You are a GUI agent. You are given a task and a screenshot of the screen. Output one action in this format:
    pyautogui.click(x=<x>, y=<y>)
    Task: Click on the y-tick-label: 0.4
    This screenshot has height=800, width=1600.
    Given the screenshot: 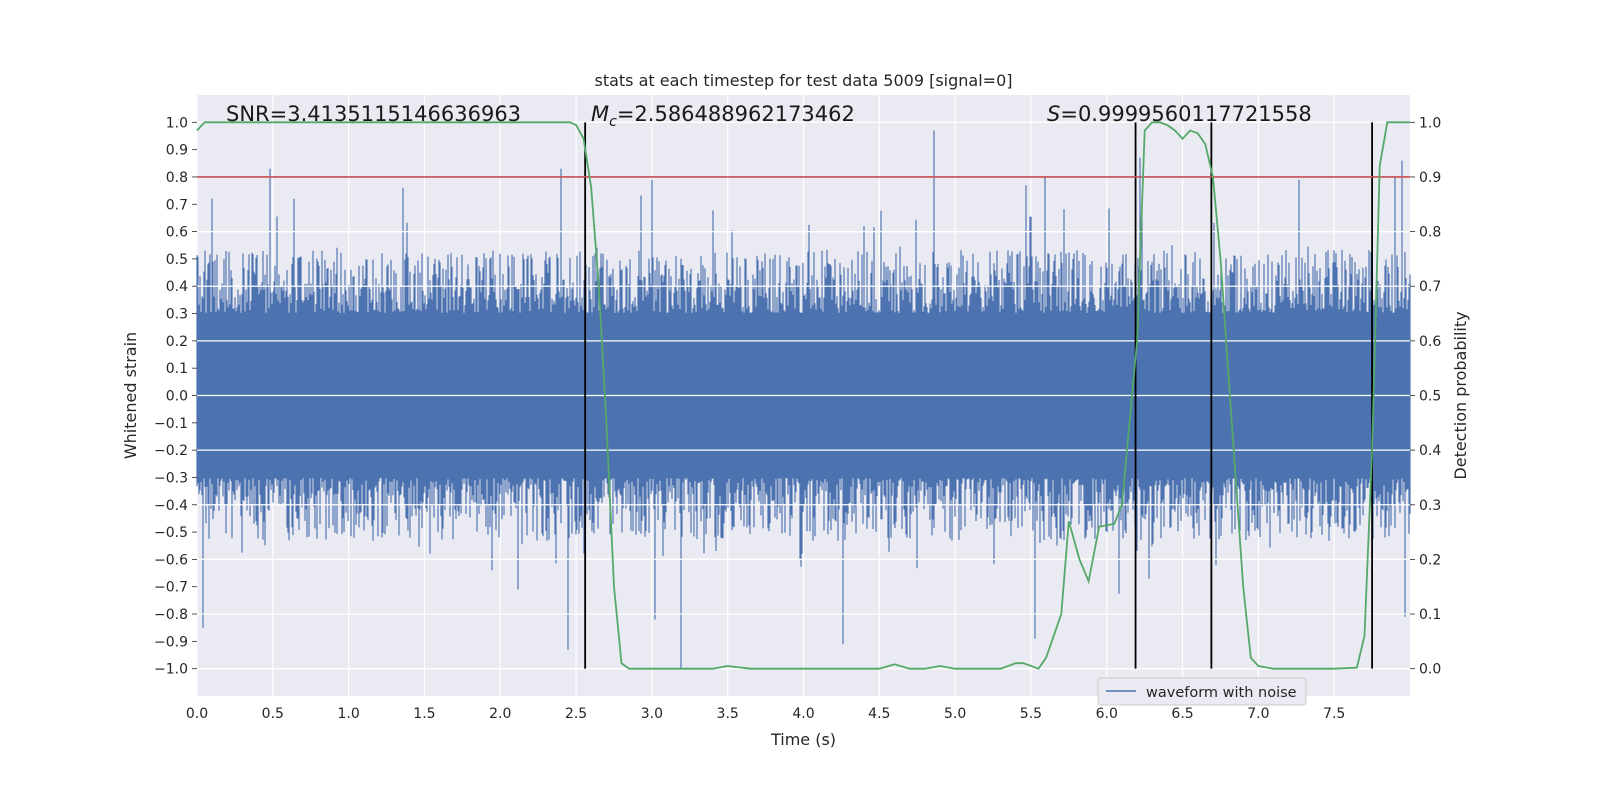 What is the action you would take?
    pyautogui.click(x=177, y=287)
    